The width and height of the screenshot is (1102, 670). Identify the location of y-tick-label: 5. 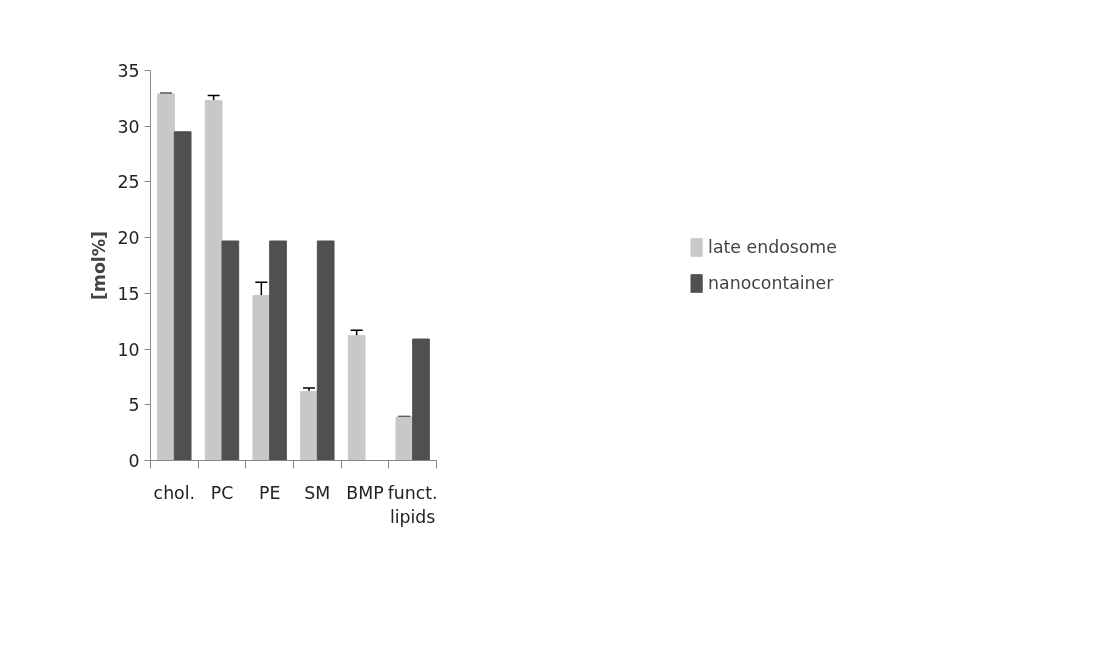
(134, 405).